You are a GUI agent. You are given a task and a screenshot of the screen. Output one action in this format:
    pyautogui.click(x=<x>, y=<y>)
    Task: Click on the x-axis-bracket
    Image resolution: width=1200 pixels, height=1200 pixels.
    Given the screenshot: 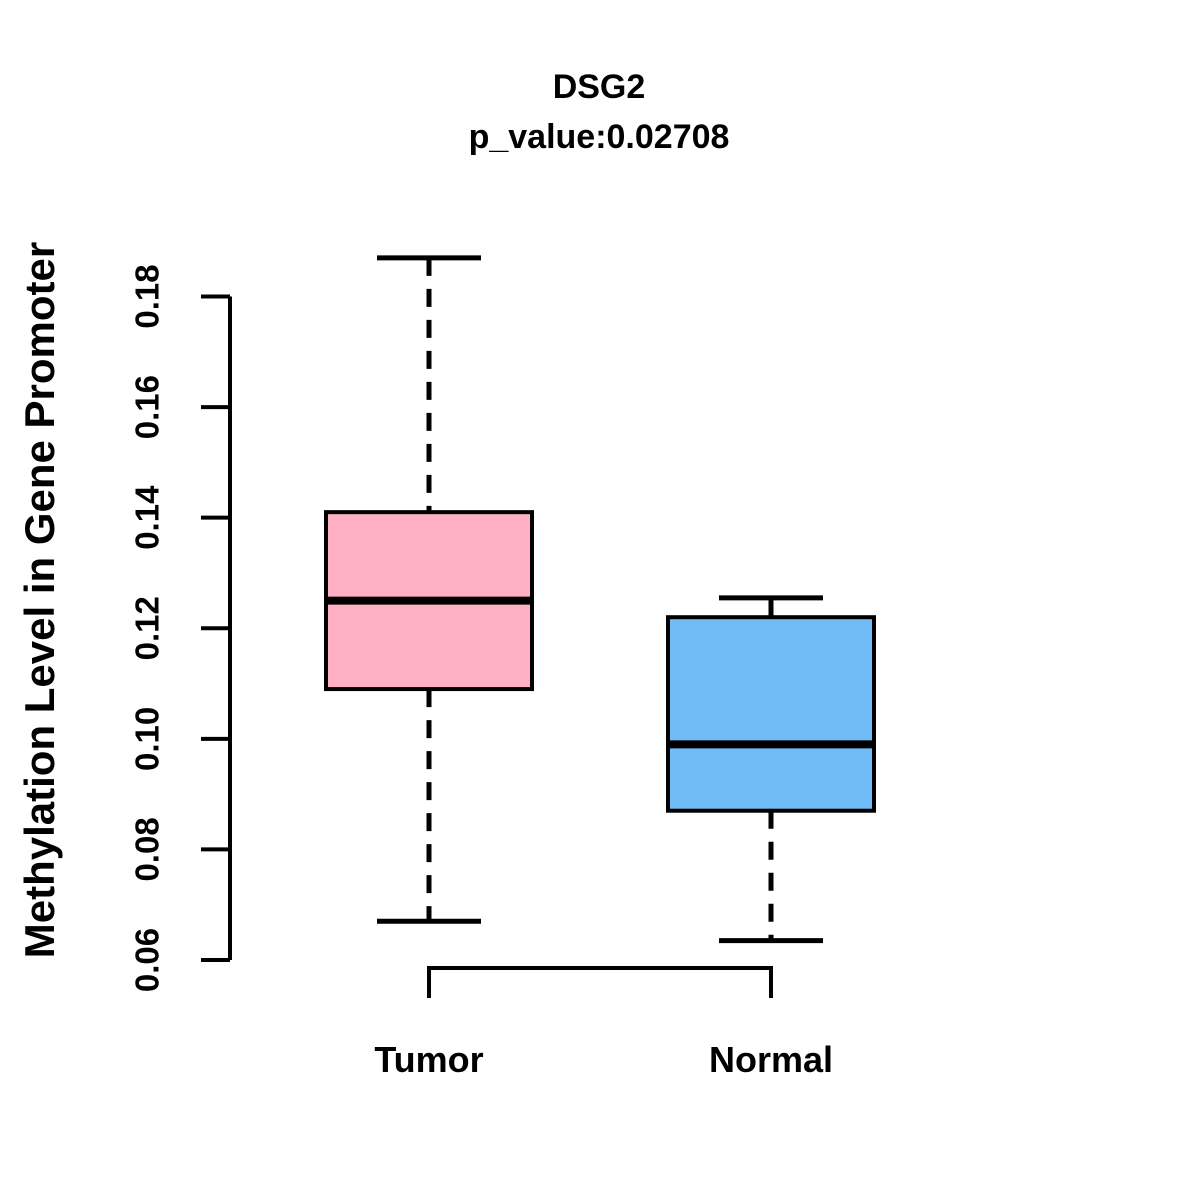 What is the action you would take?
    pyautogui.click(x=600, y=982)
    